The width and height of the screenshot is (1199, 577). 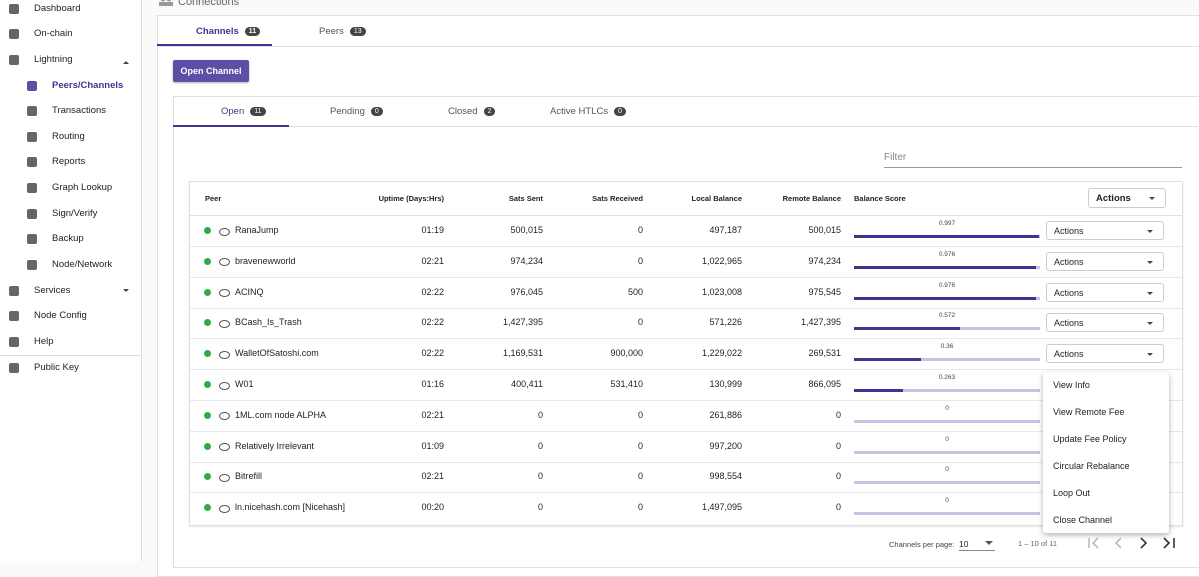 I want to click on open-channel-button: Open Channel, so click(x=211, y=71).